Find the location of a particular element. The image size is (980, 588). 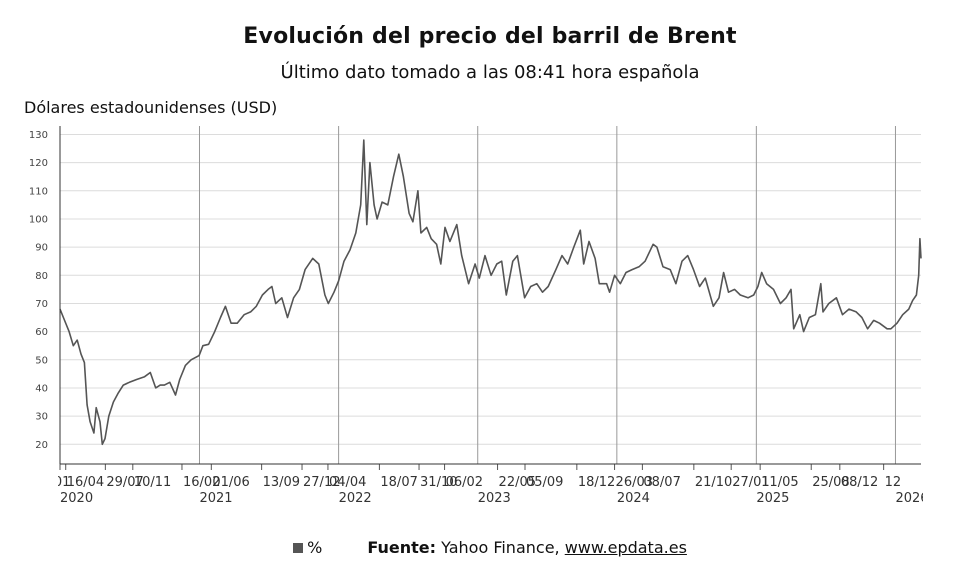

year-label: 2026 is located at coordinates (911, 498).